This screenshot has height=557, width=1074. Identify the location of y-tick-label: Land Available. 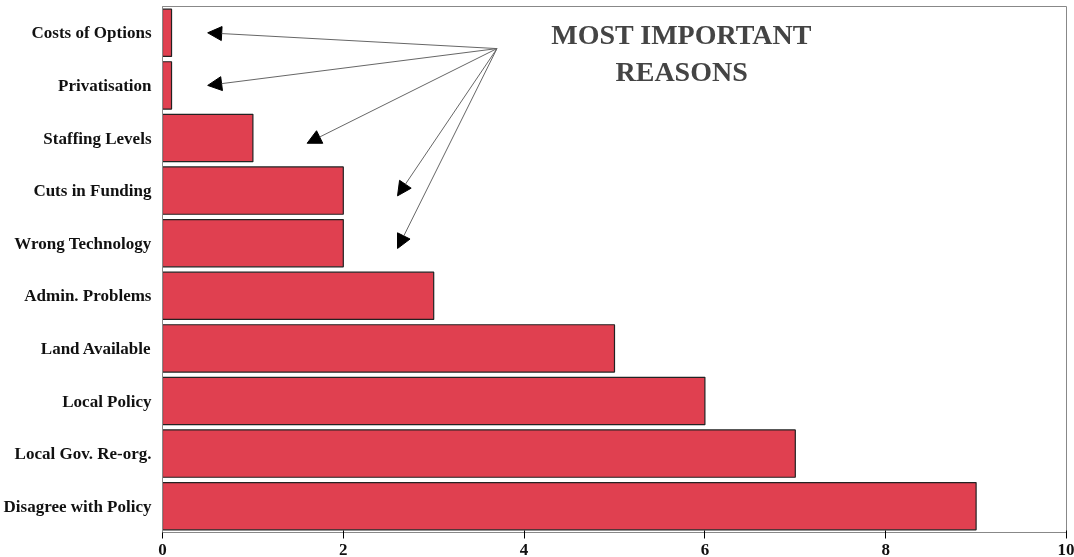
(96, 348).